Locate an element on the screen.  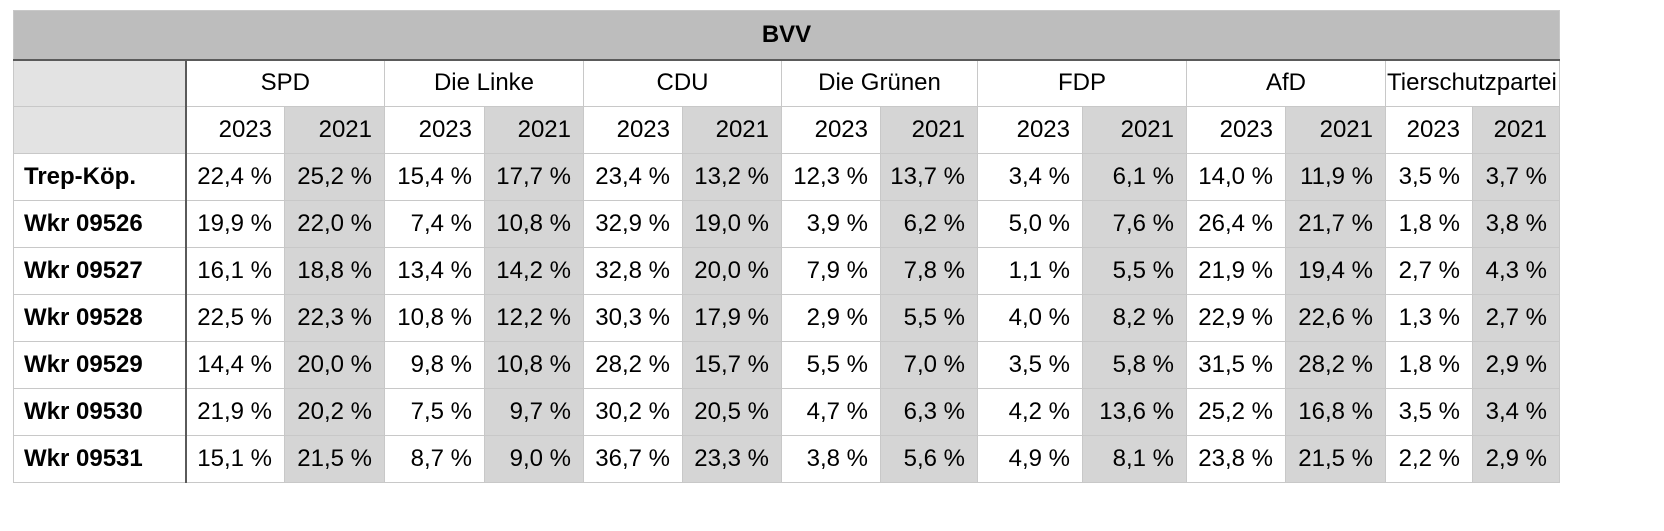
value-cell: 18,8 % is located at coordinates (334, 271).